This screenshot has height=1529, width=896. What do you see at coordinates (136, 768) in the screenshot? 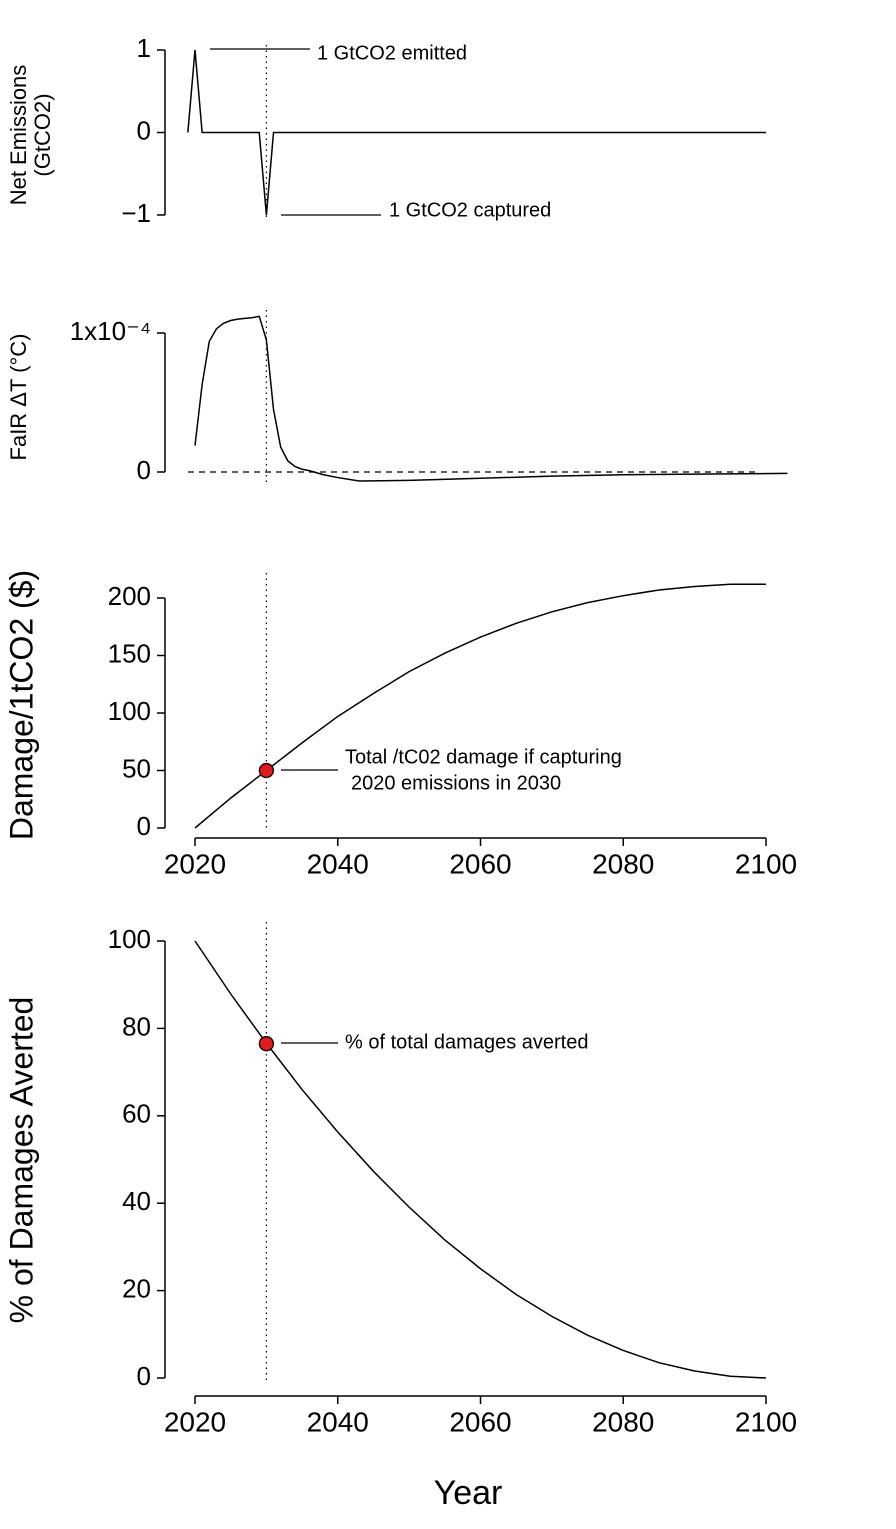
I see `y-tick-label: 50` at bounding box center [136, 768].